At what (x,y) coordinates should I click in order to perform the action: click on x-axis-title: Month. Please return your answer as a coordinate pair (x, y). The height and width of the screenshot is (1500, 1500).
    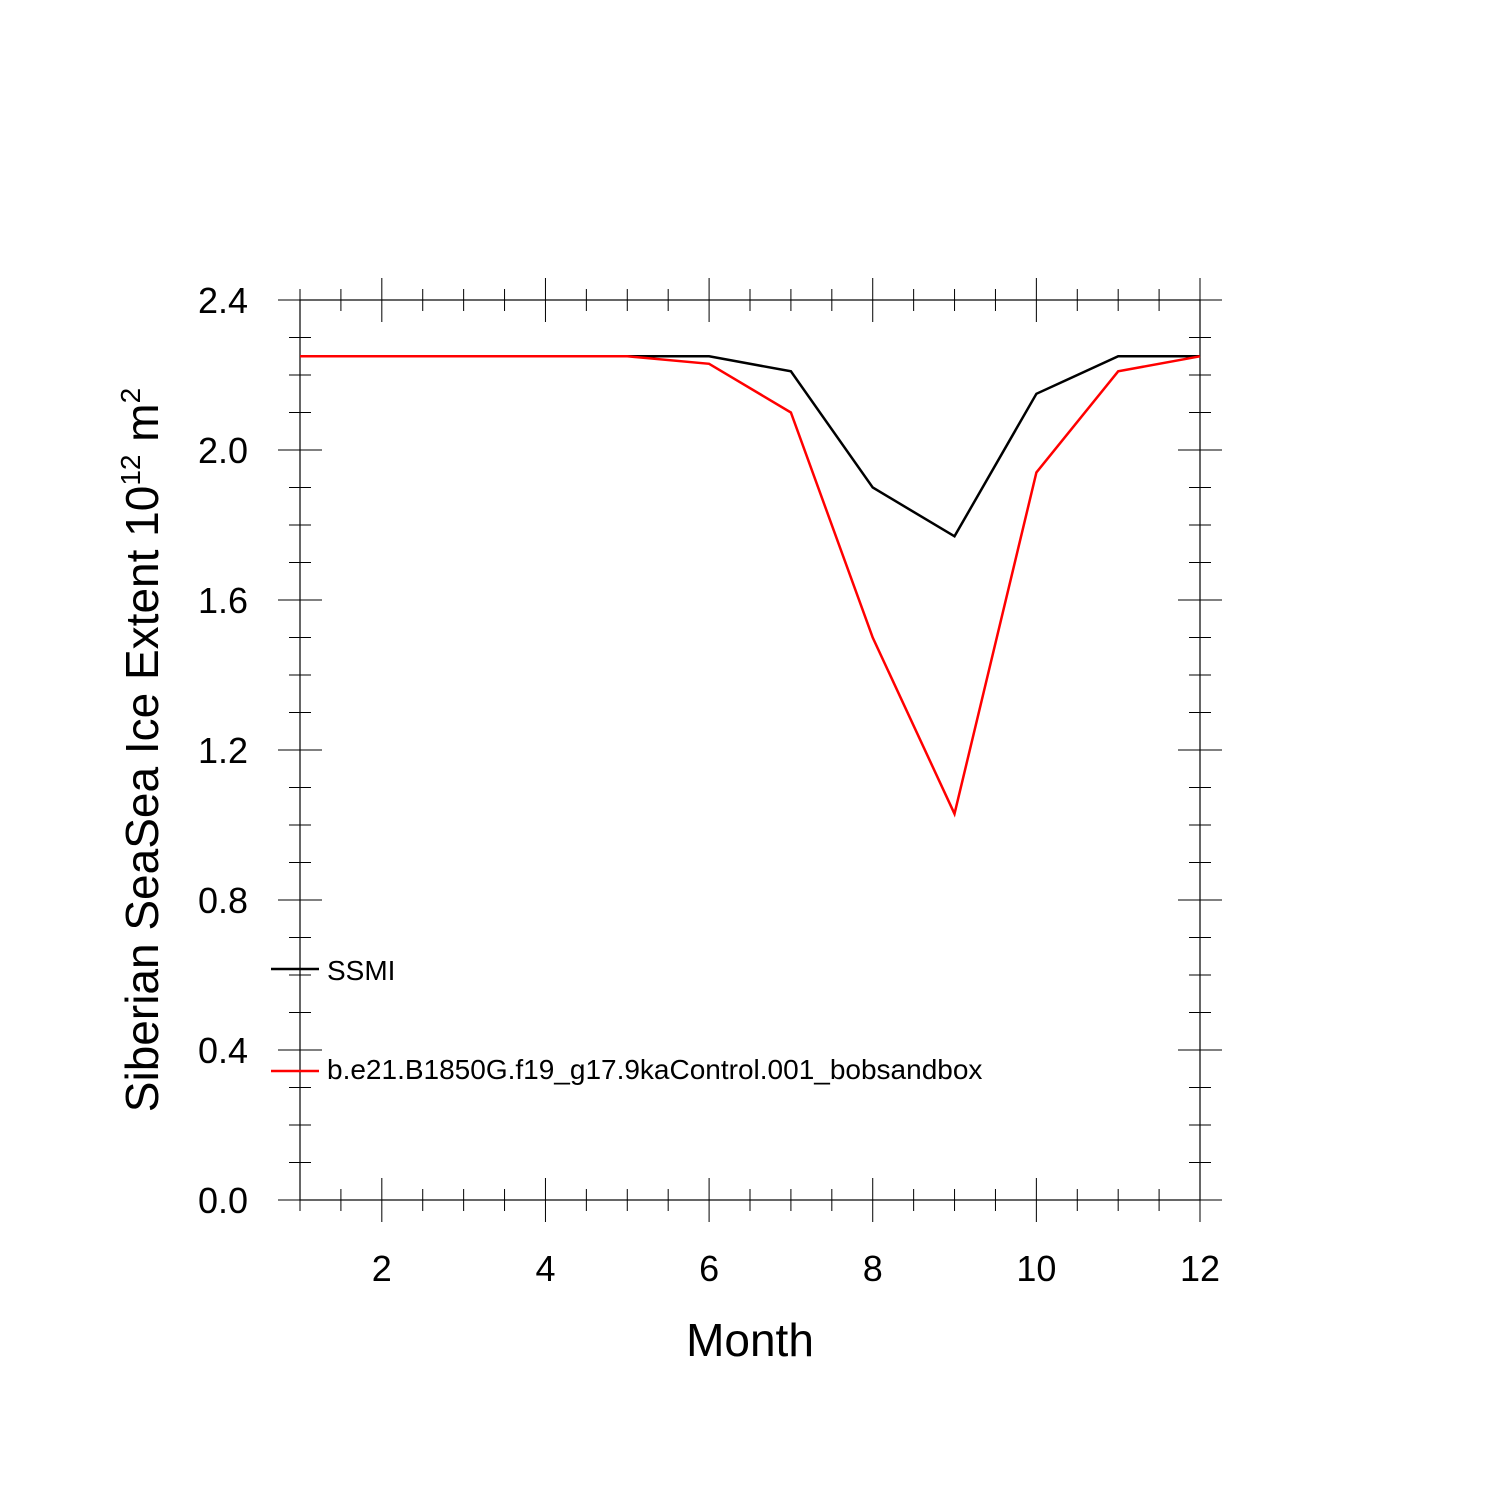
    Looking at the image, I should click on (750, 1340).